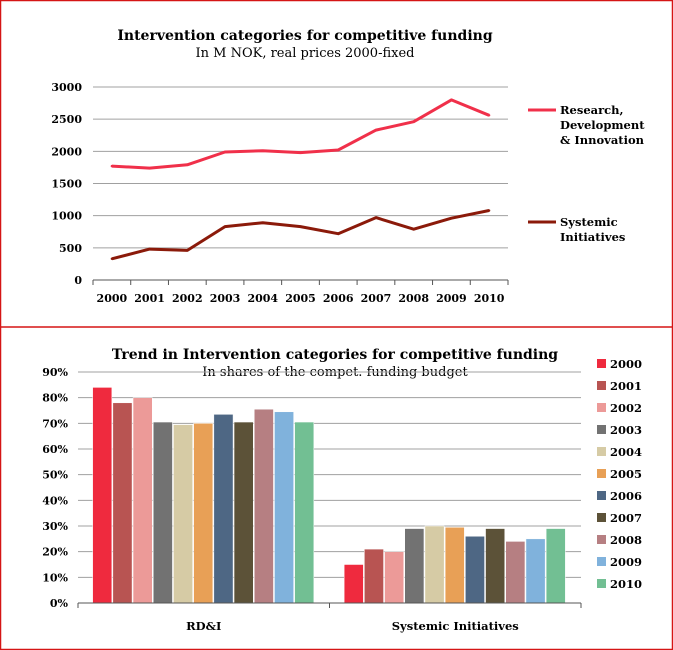 The image size is (673, 650). I want to click on y-tick-label: 60%, so click(55, 449).